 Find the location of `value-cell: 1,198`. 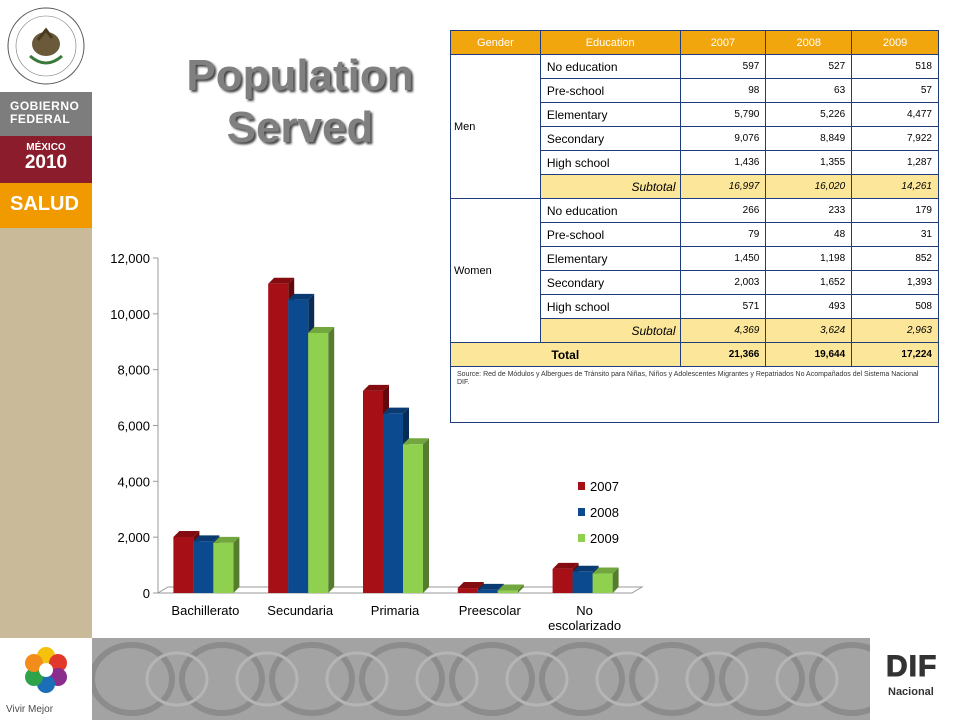

value-cell: 1,198 is located at coordinates (809, 258).